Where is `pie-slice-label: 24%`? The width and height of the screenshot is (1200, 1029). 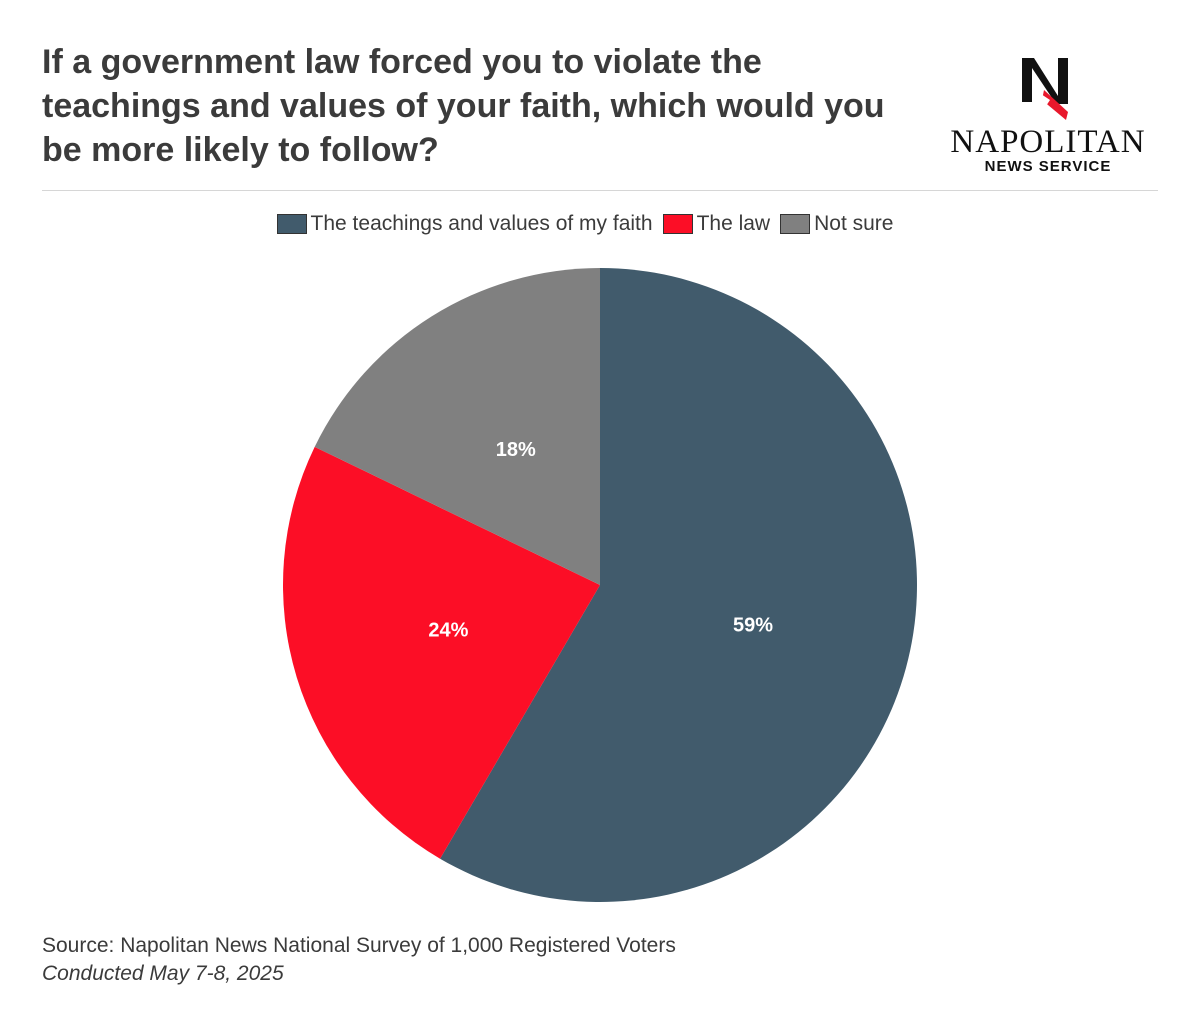
pie-slice-label: 24% is located at coordinates (448, 630).